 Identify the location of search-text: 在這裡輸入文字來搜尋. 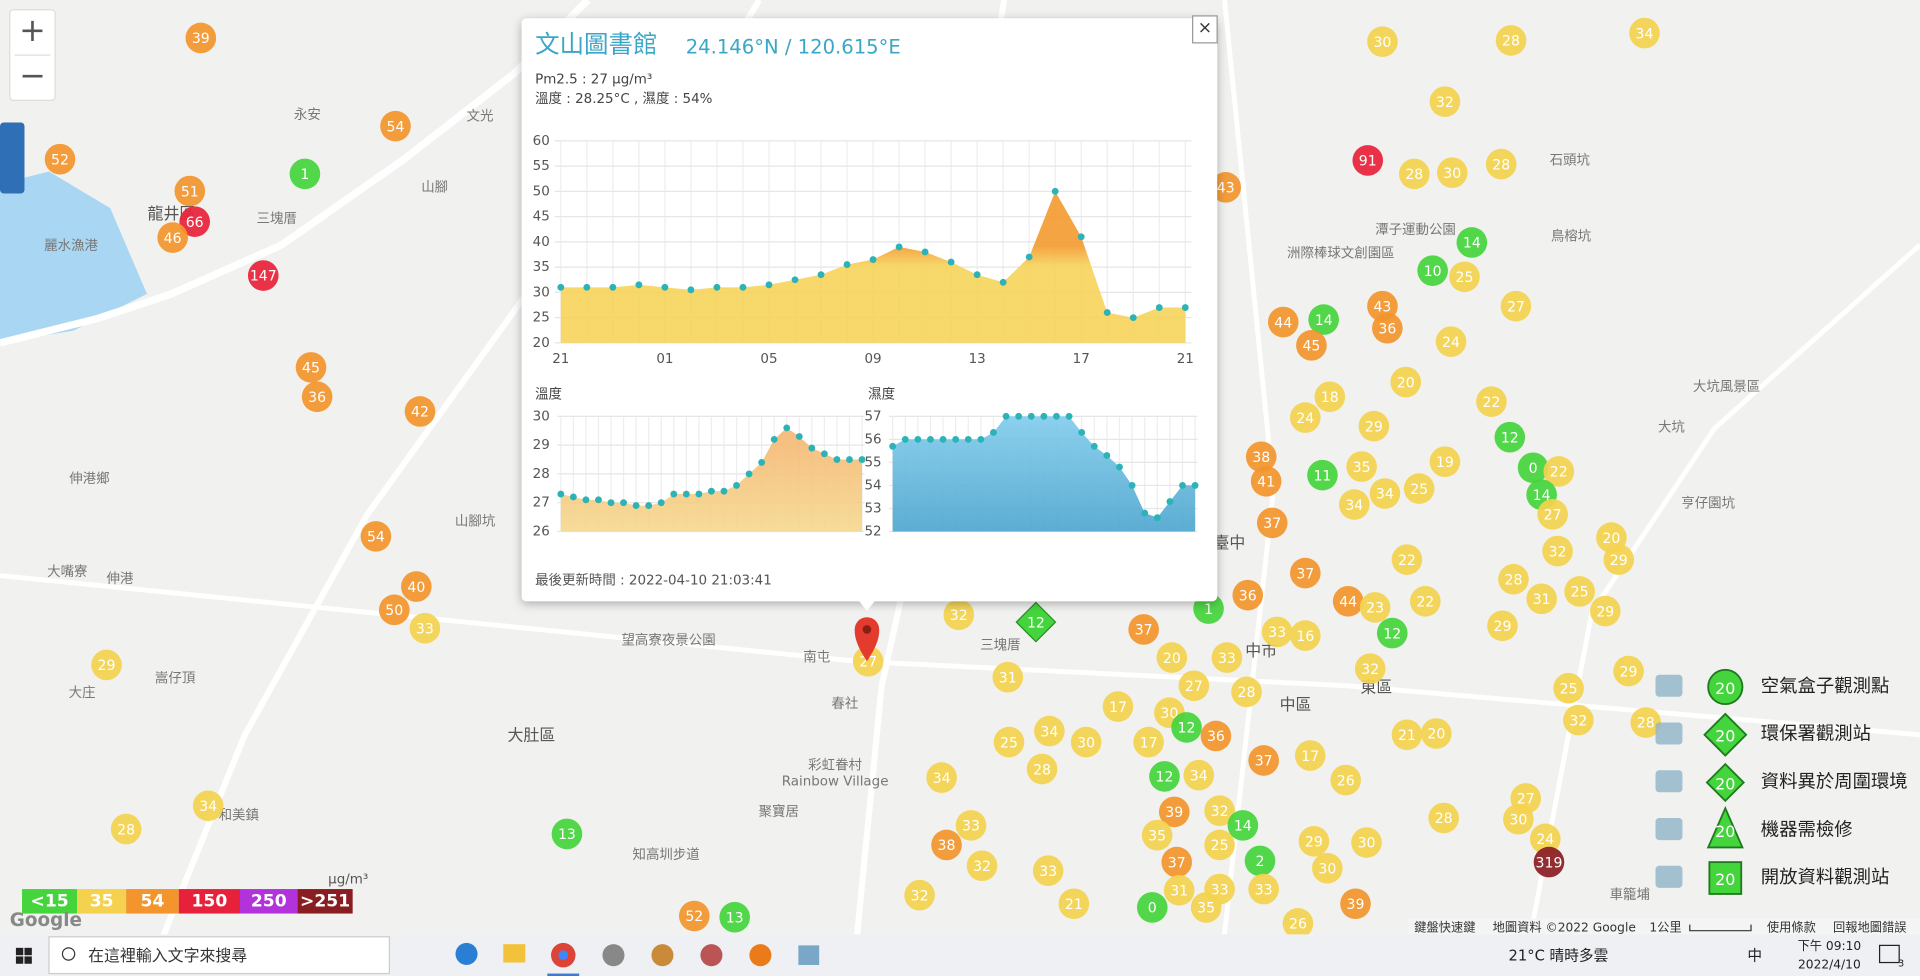
(167, 955).